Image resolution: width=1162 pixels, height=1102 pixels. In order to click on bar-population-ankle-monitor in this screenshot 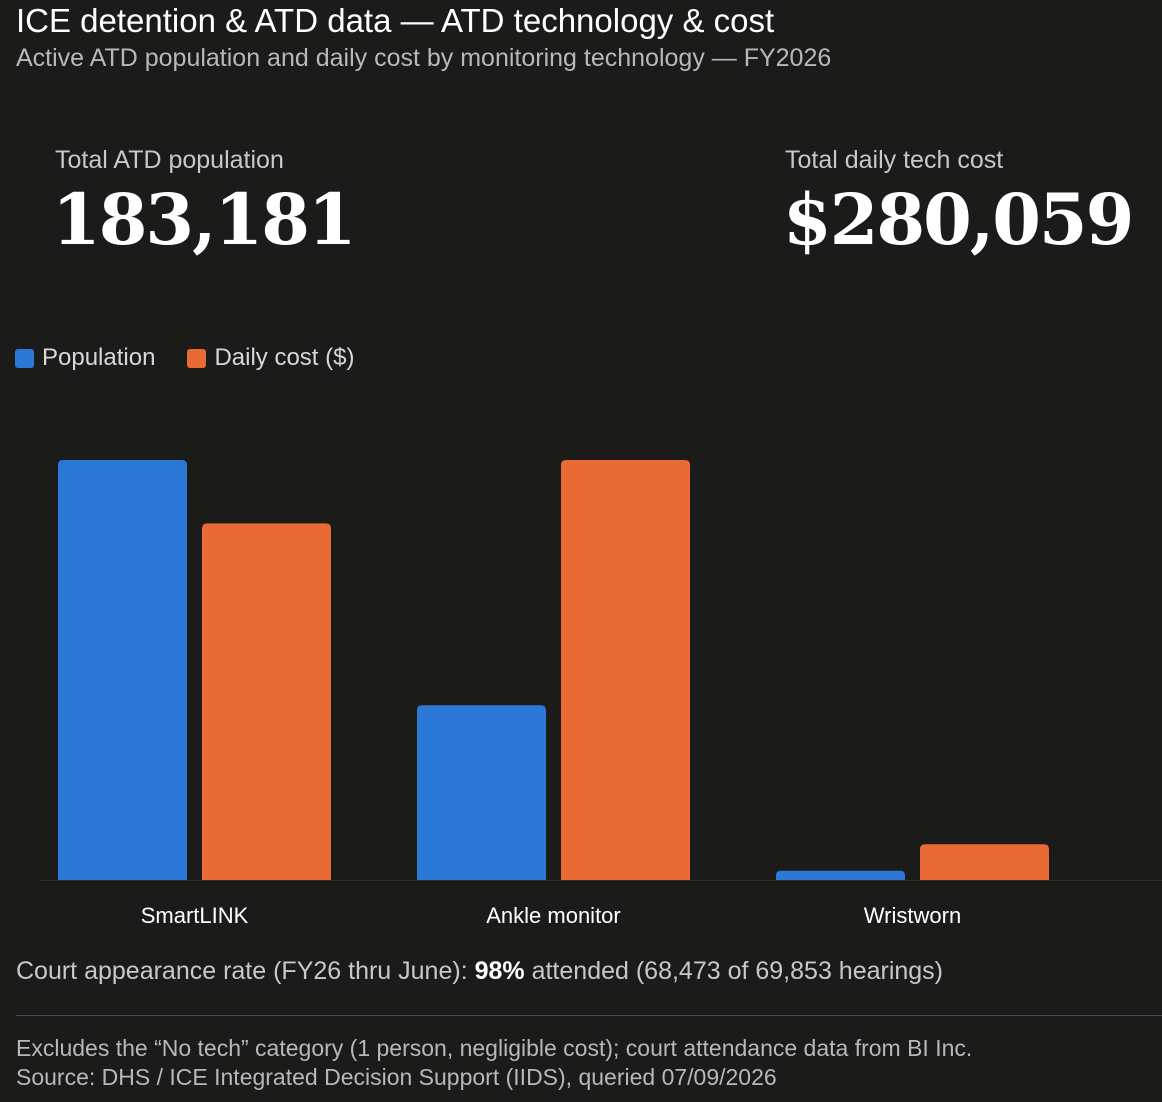, I will do `click(481, 792)`.